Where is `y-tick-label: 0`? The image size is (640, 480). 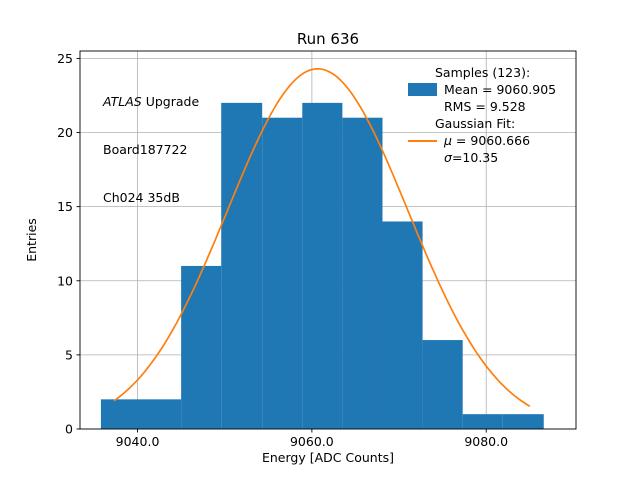
y-tick-label: 0 is located at coordinates (69, 429).